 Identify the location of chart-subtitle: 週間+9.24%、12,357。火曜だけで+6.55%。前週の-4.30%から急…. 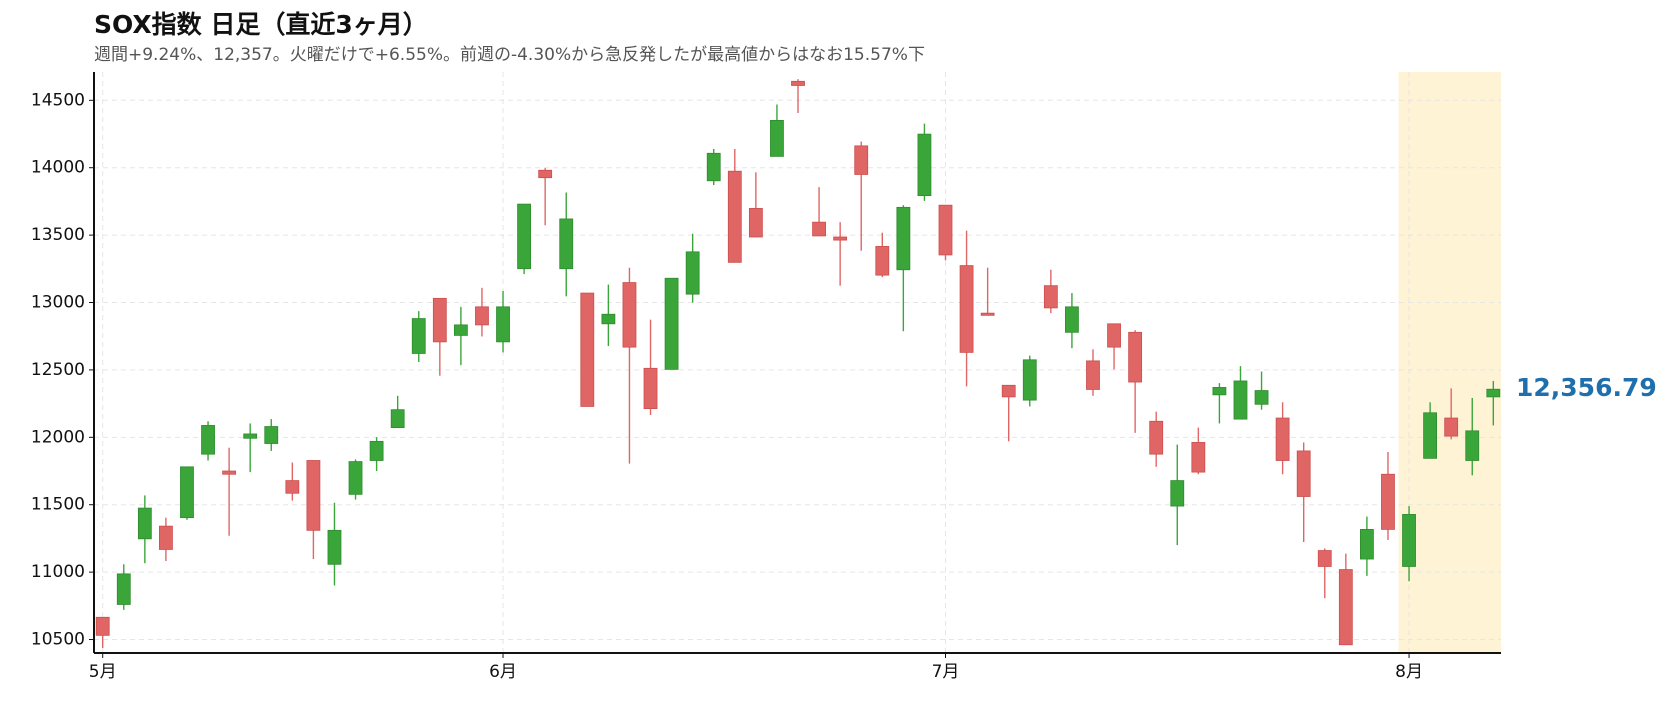
(509, 55).